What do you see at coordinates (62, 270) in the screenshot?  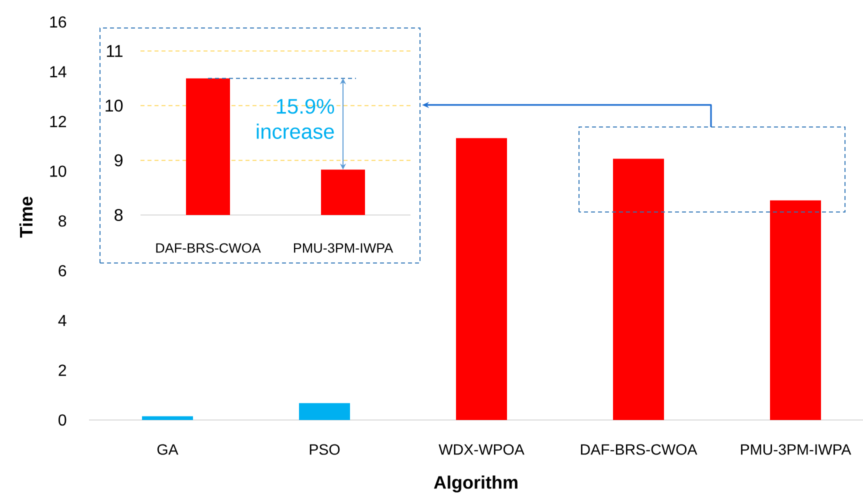 I see `y-tick-label: 6` at bounding box center [62, 270].